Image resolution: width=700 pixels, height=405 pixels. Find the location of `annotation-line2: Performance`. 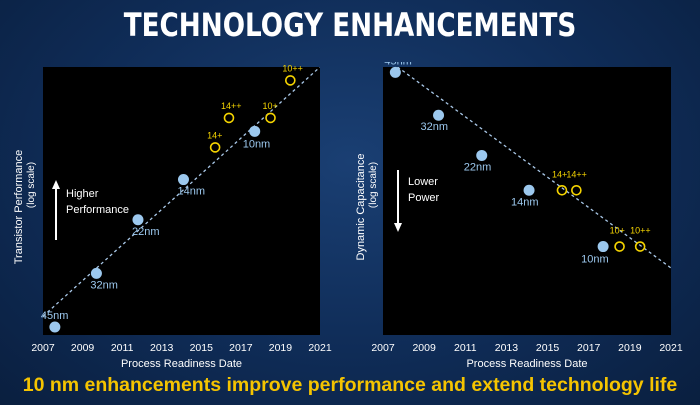

annotation-line2: Performance is located at coordinates (97, 210).